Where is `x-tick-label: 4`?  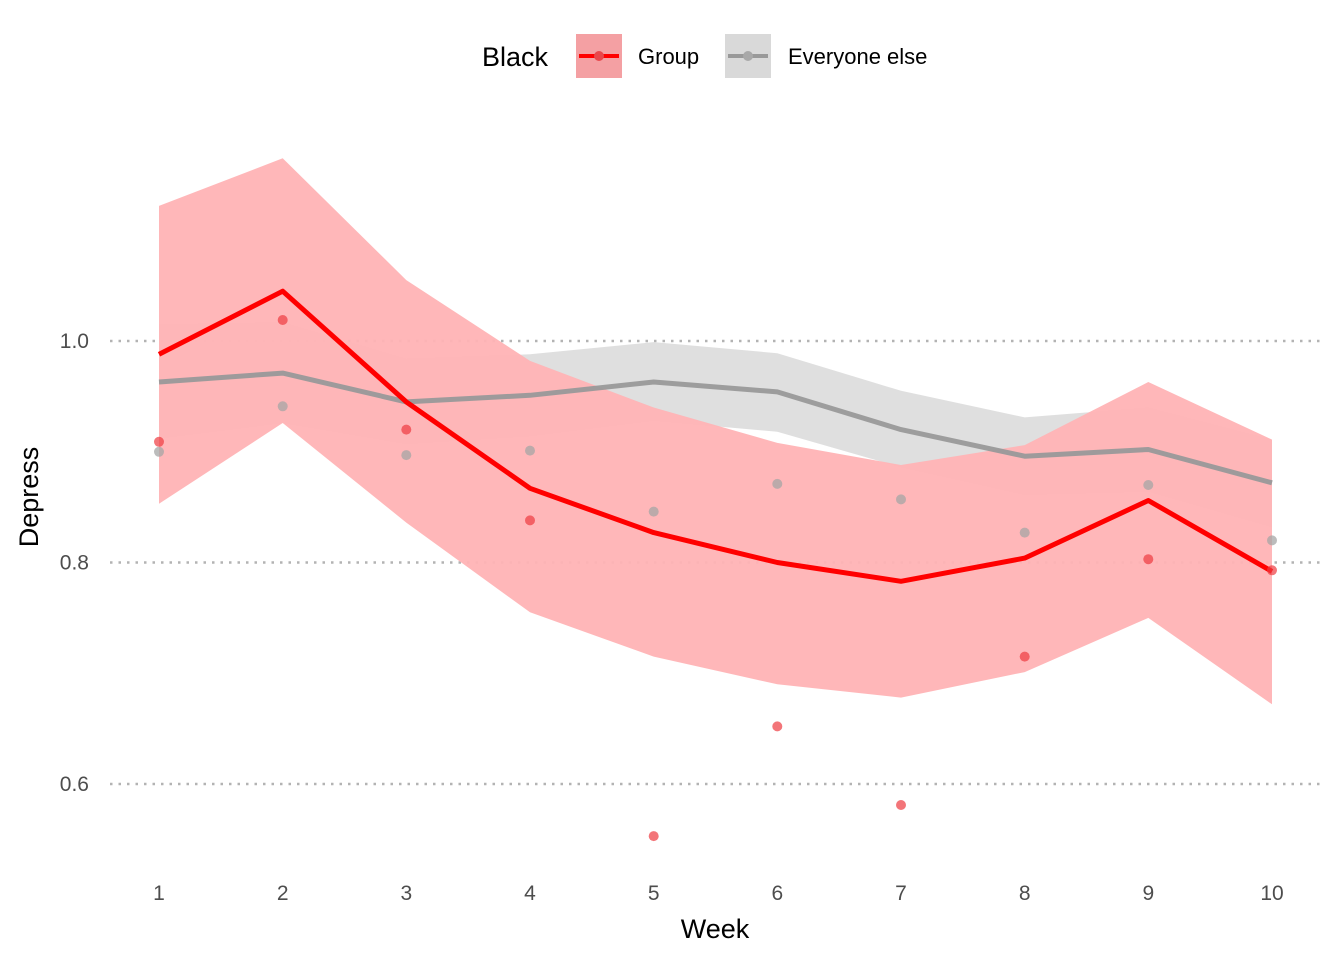
x-tick-label: 4 is located at coordinates (530, 893).